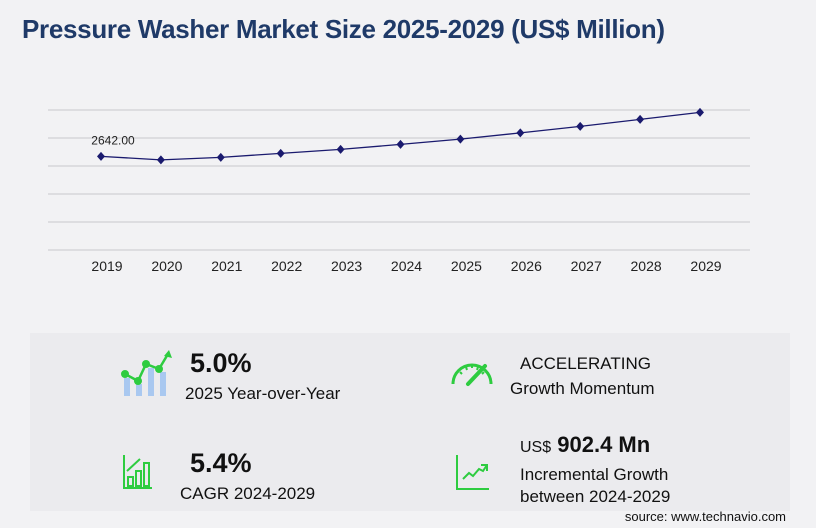  I want to click on x-tick-label: 2028, so click(646, 266).